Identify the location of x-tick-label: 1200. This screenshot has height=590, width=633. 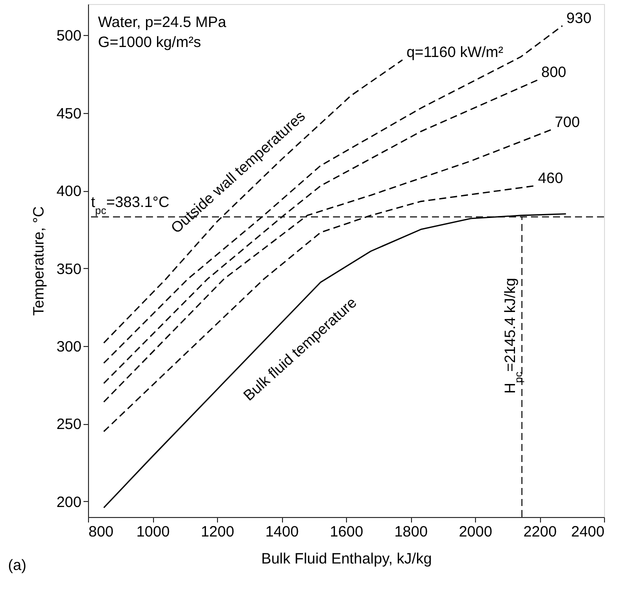
(217, 532).